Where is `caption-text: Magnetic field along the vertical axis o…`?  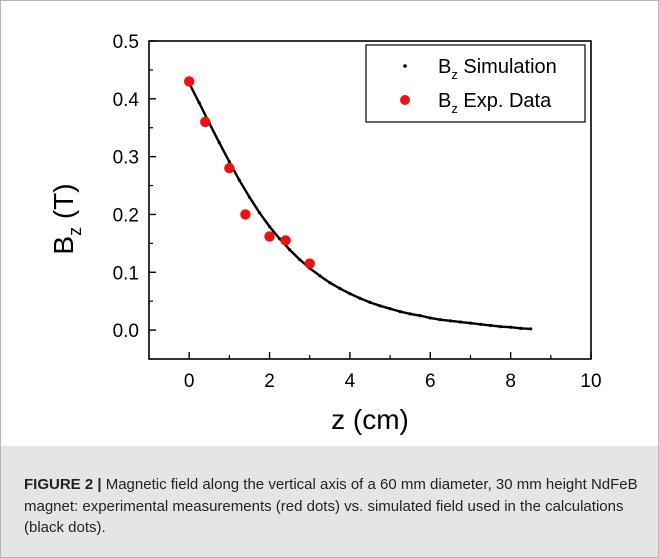 caption-text: Magnetic field along the vertical axis o… is located at coordinates (331, 506).